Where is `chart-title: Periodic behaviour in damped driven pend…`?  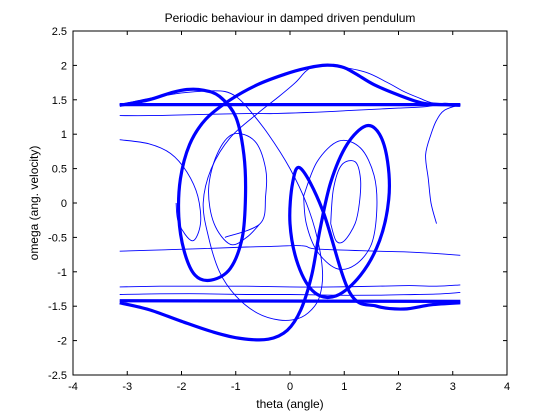 chart-title: Periodic behaviour in damped driven pend… is located at coordinates (290, 18).